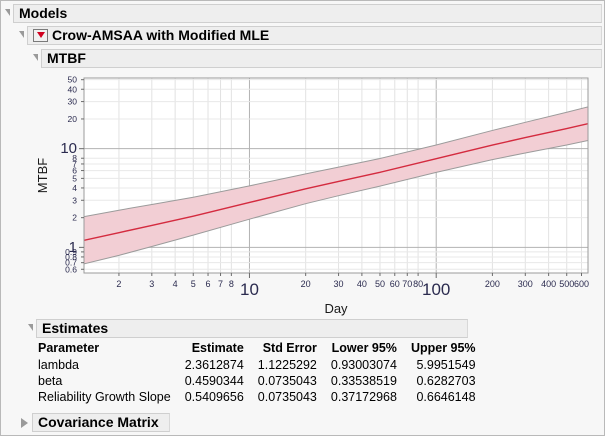 The width and height of the screenshot is (605, 436). Describe the element at coordinates (21, 34) in the screenshot. I see `model-disclosure-triangle-icon` at that location.